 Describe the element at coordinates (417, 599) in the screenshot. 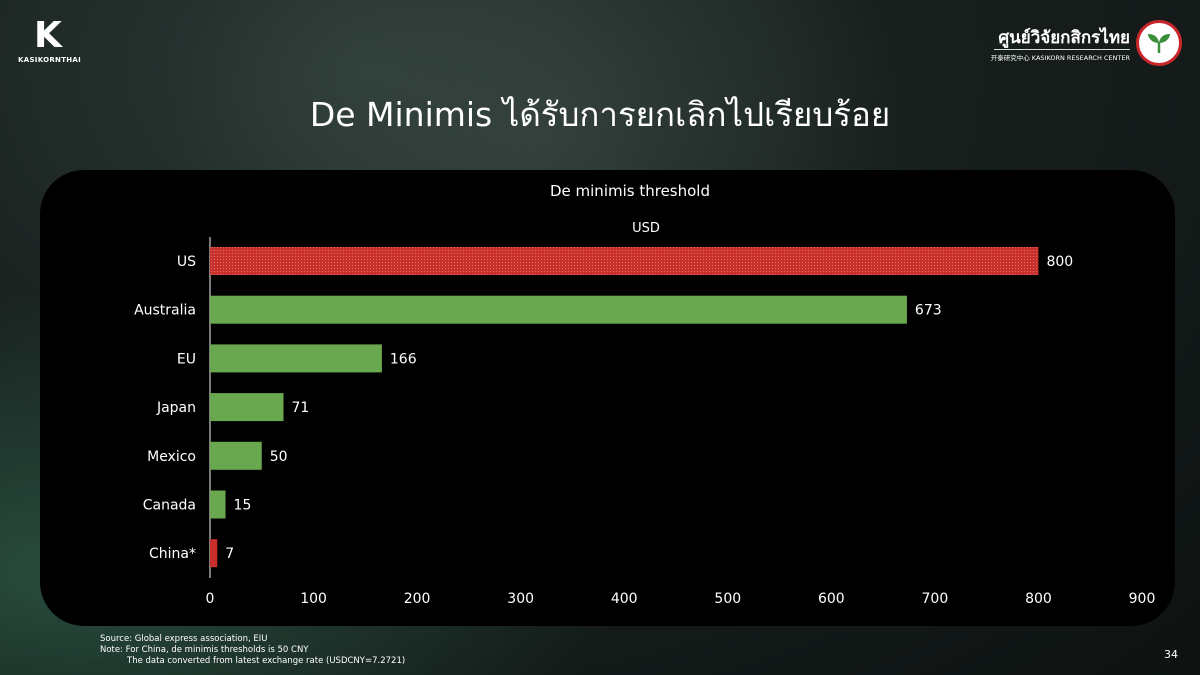

I see `x-tick-label-200: 200` at that location.